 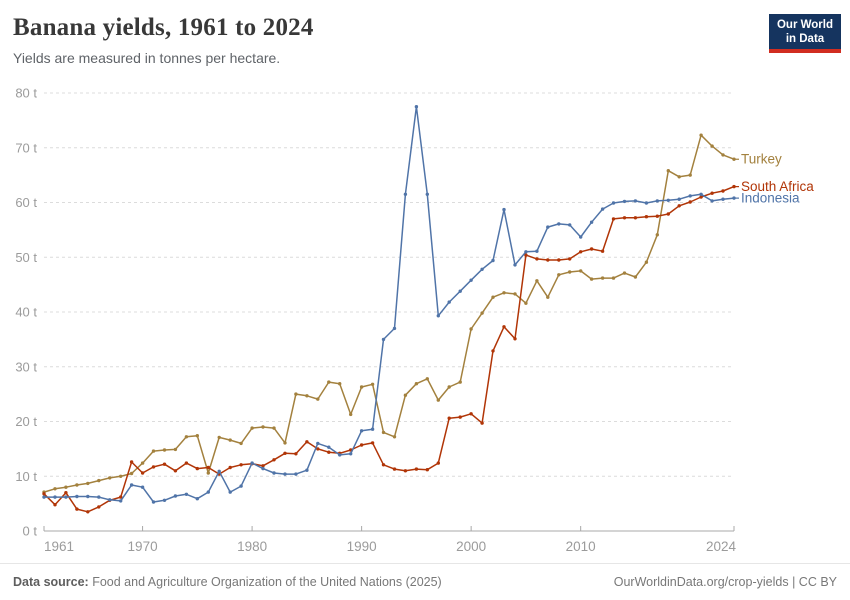 What do you see at coordinates (761, 159) in the screenshot?
I see `series-end-label-turkey: Turkey` at bounding box center [761, 159].